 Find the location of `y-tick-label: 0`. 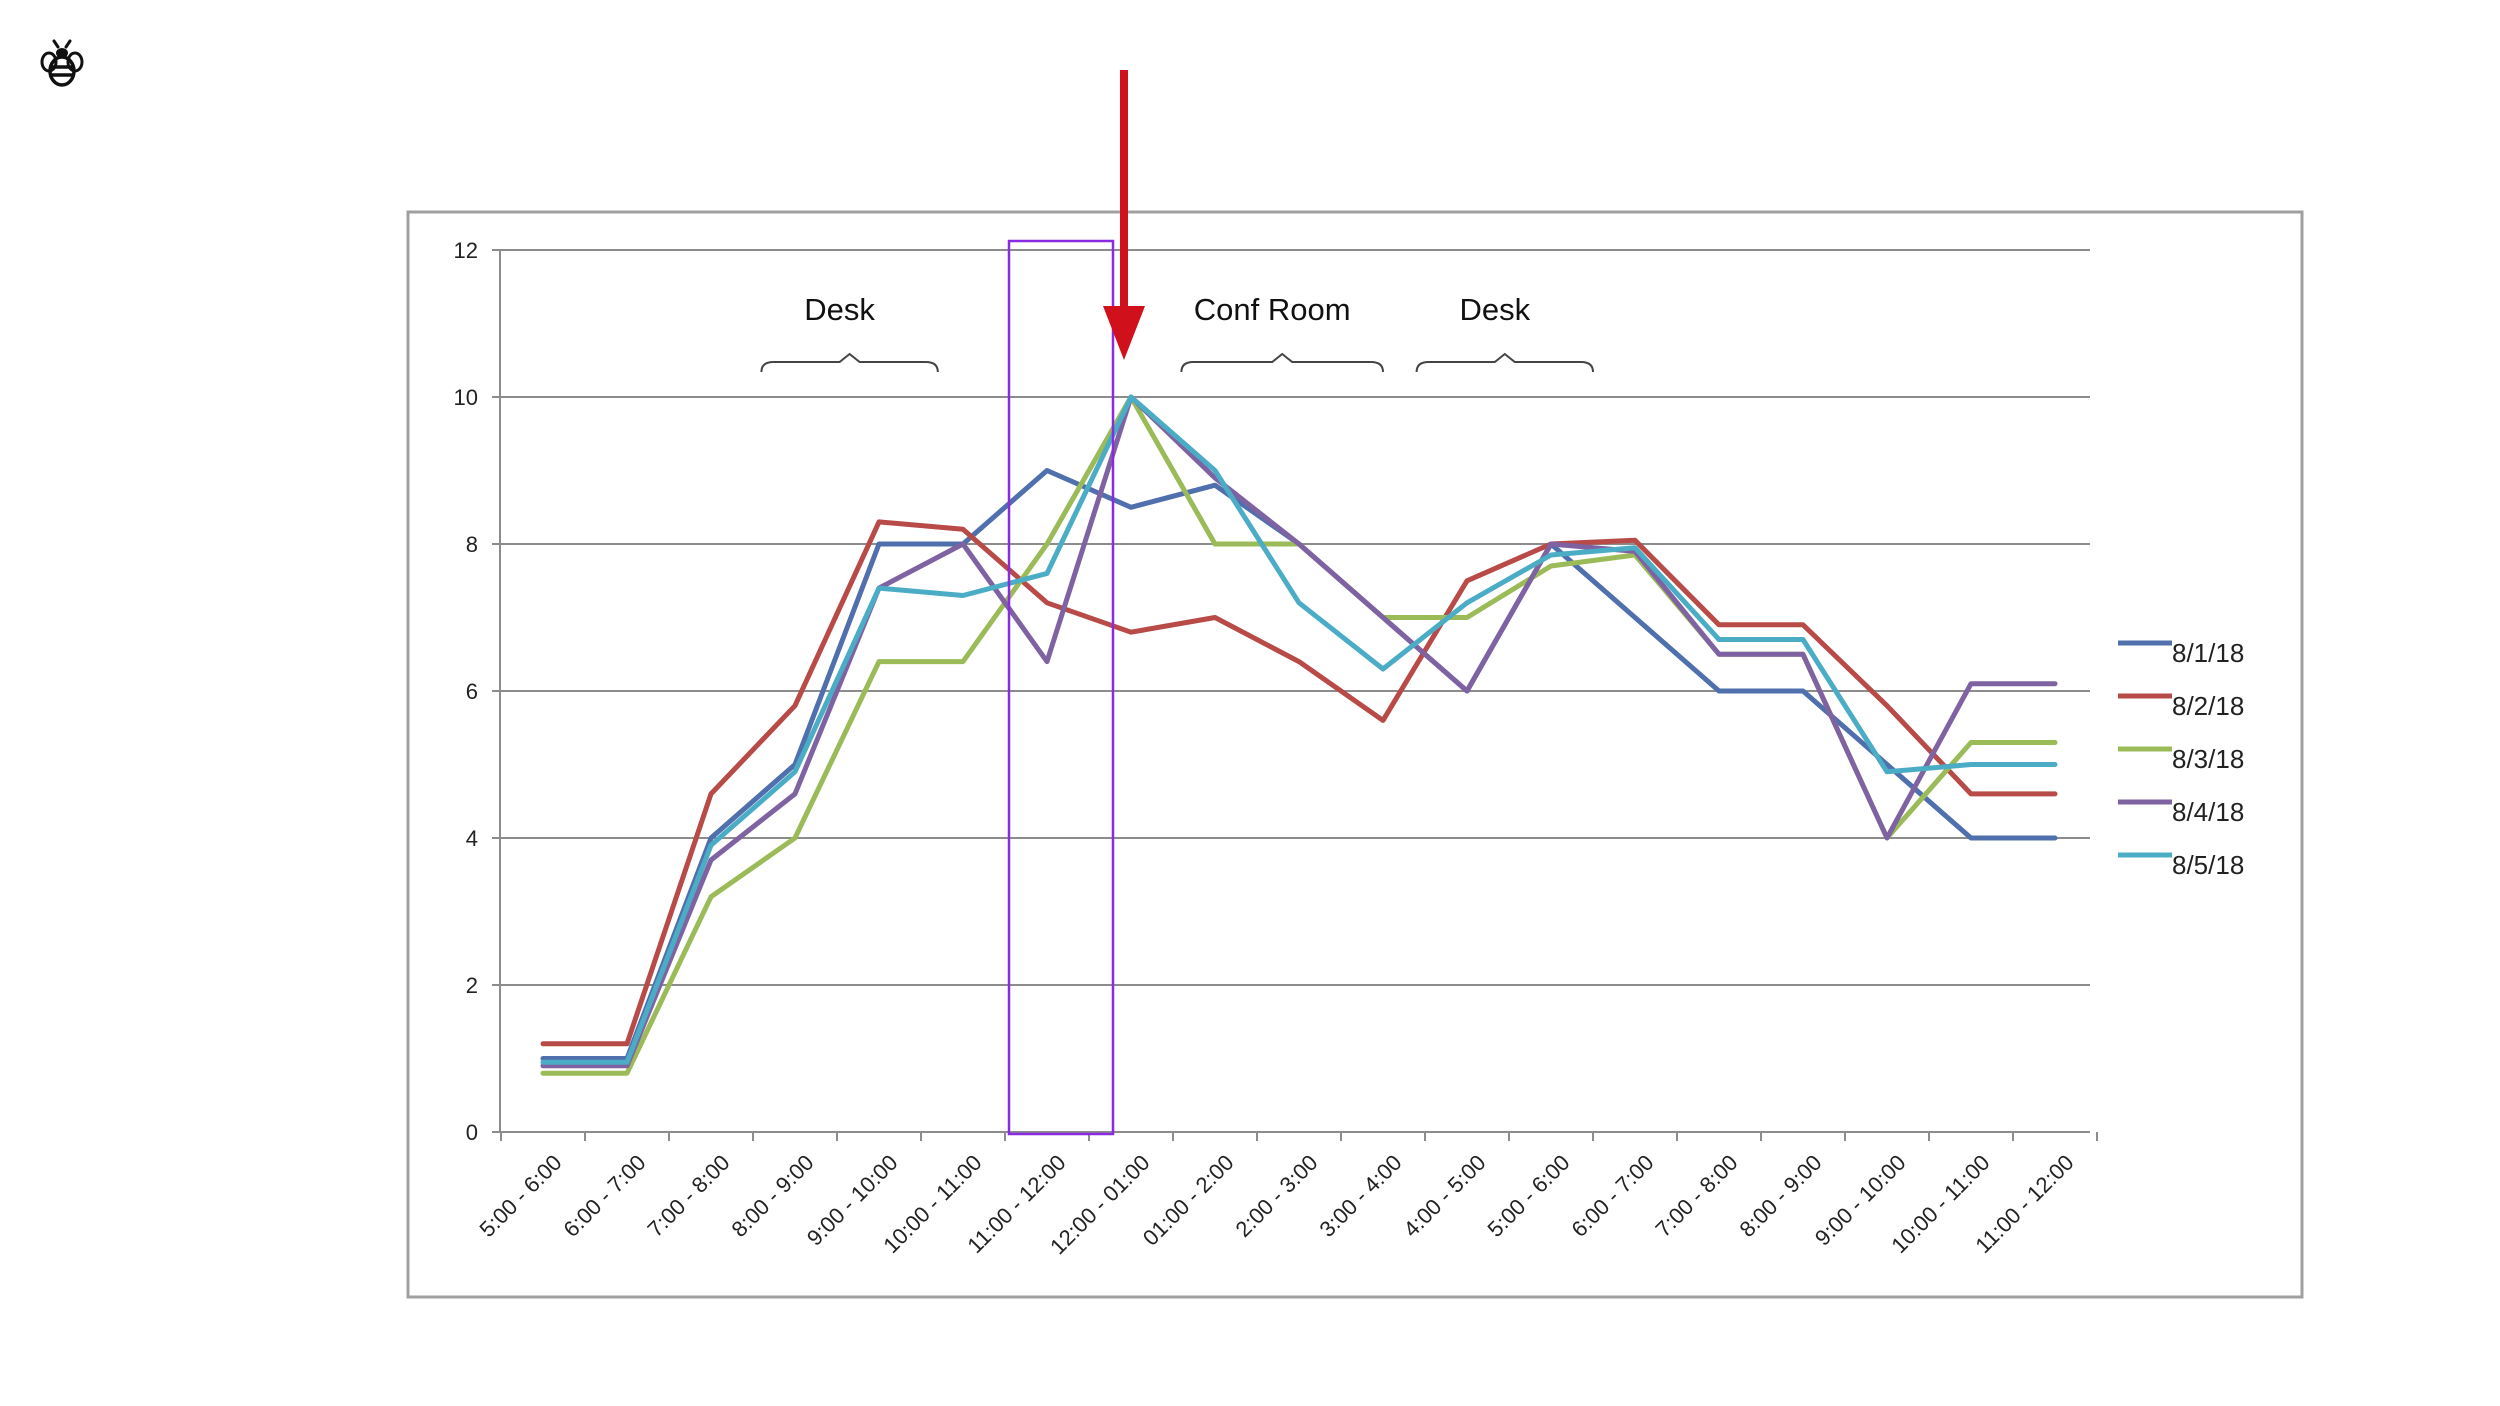

y-tick-label: 0 is located at coordinates (472, 1132).